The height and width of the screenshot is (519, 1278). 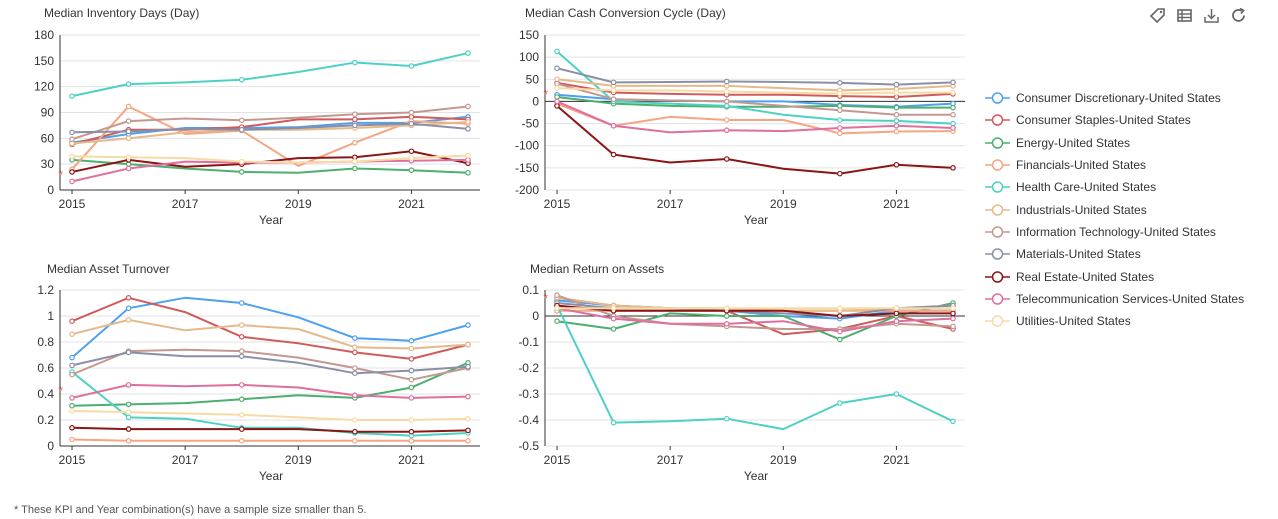 I want to click on legend-label: Consumer Discretionary-United States, so click(x=1118, y=98).